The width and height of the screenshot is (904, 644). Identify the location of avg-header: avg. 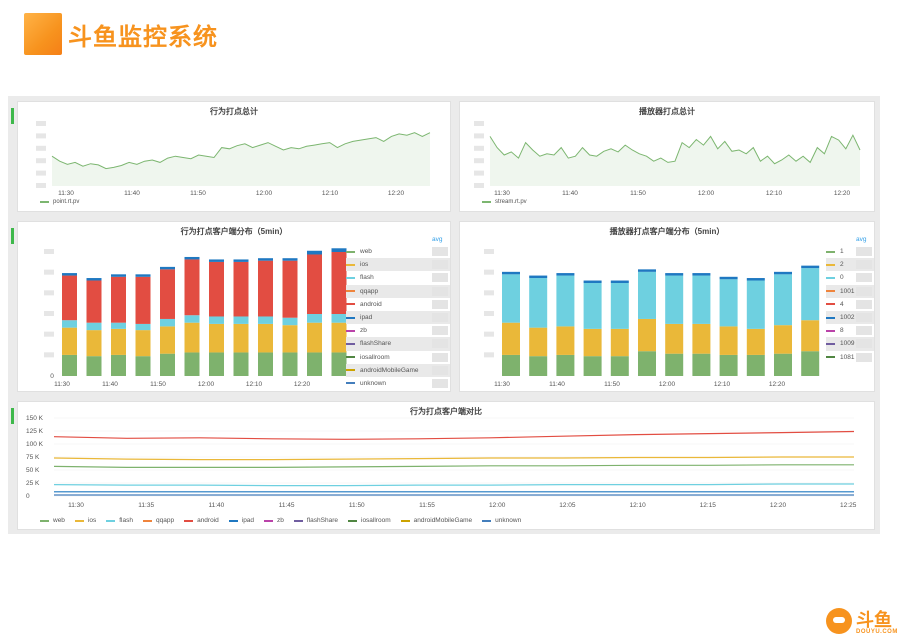
(861, 239).